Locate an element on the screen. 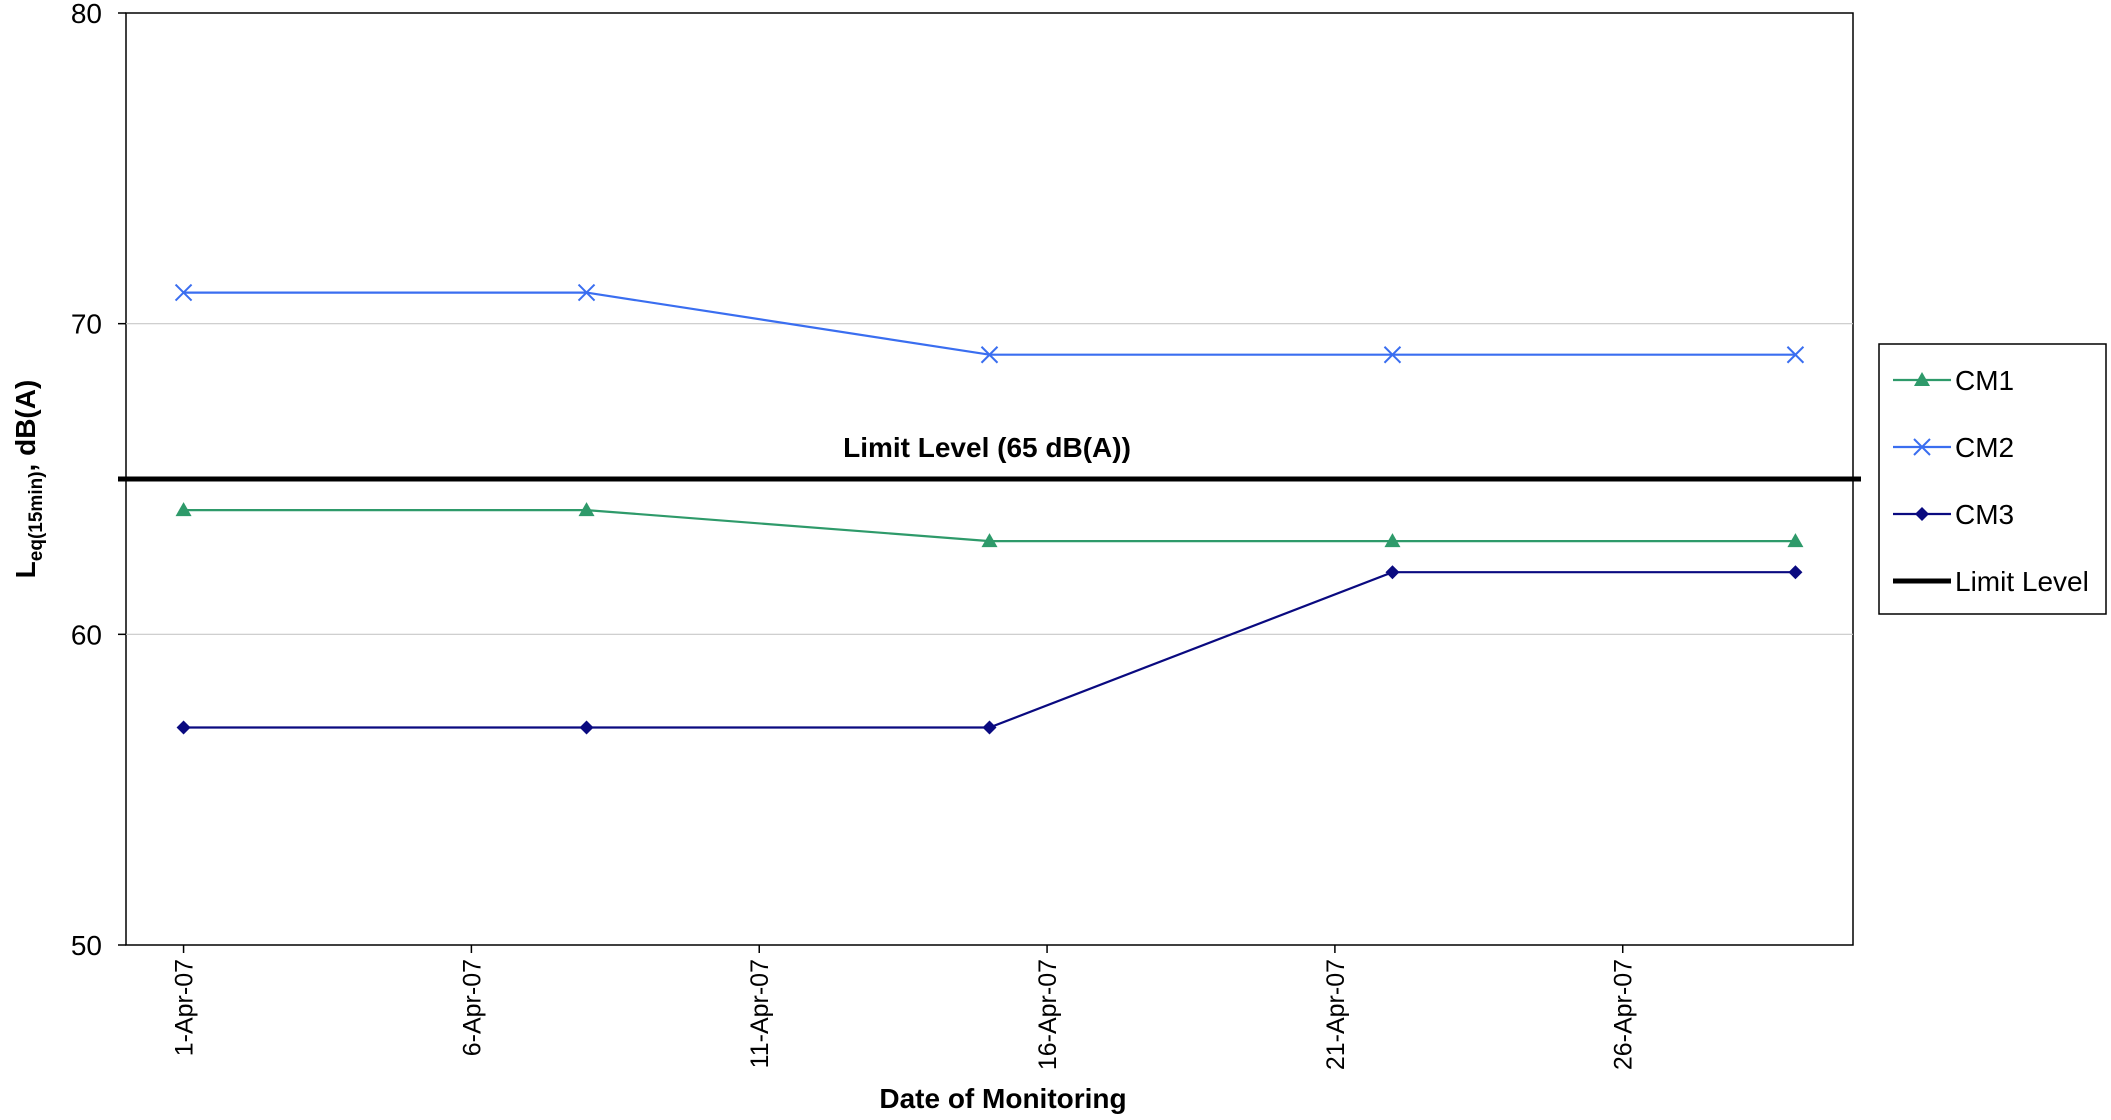  legend-marker-cm3 is located at coordinates (1922, 514).